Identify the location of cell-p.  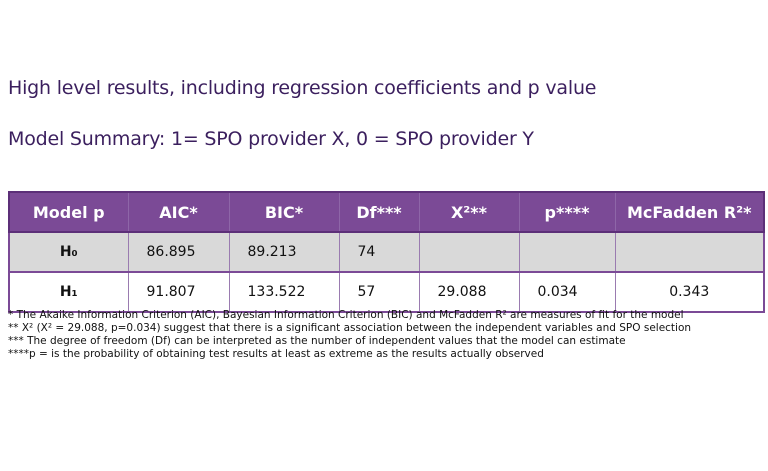
(566, 252).